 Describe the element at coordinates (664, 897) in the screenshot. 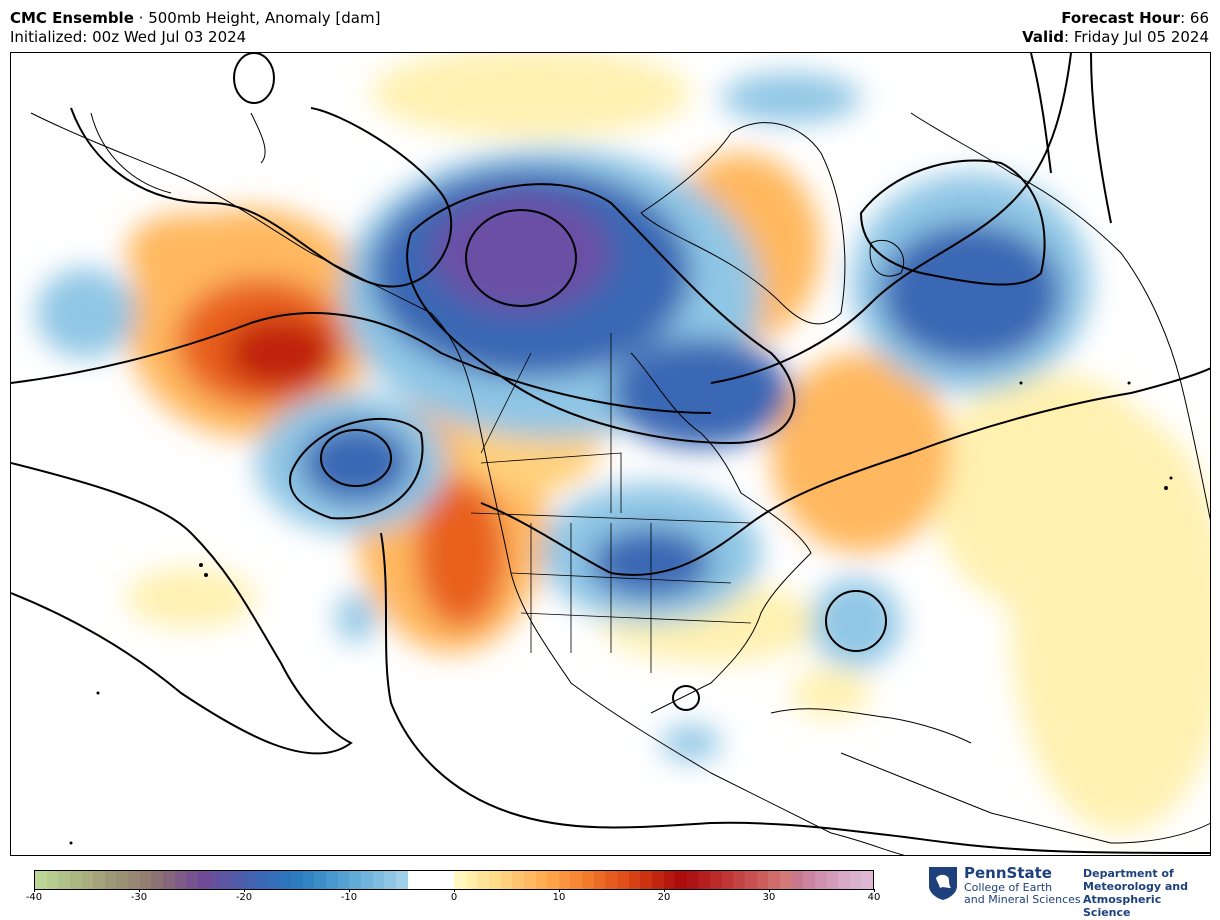

I see `colorbar-tick-label: 20` at that location.